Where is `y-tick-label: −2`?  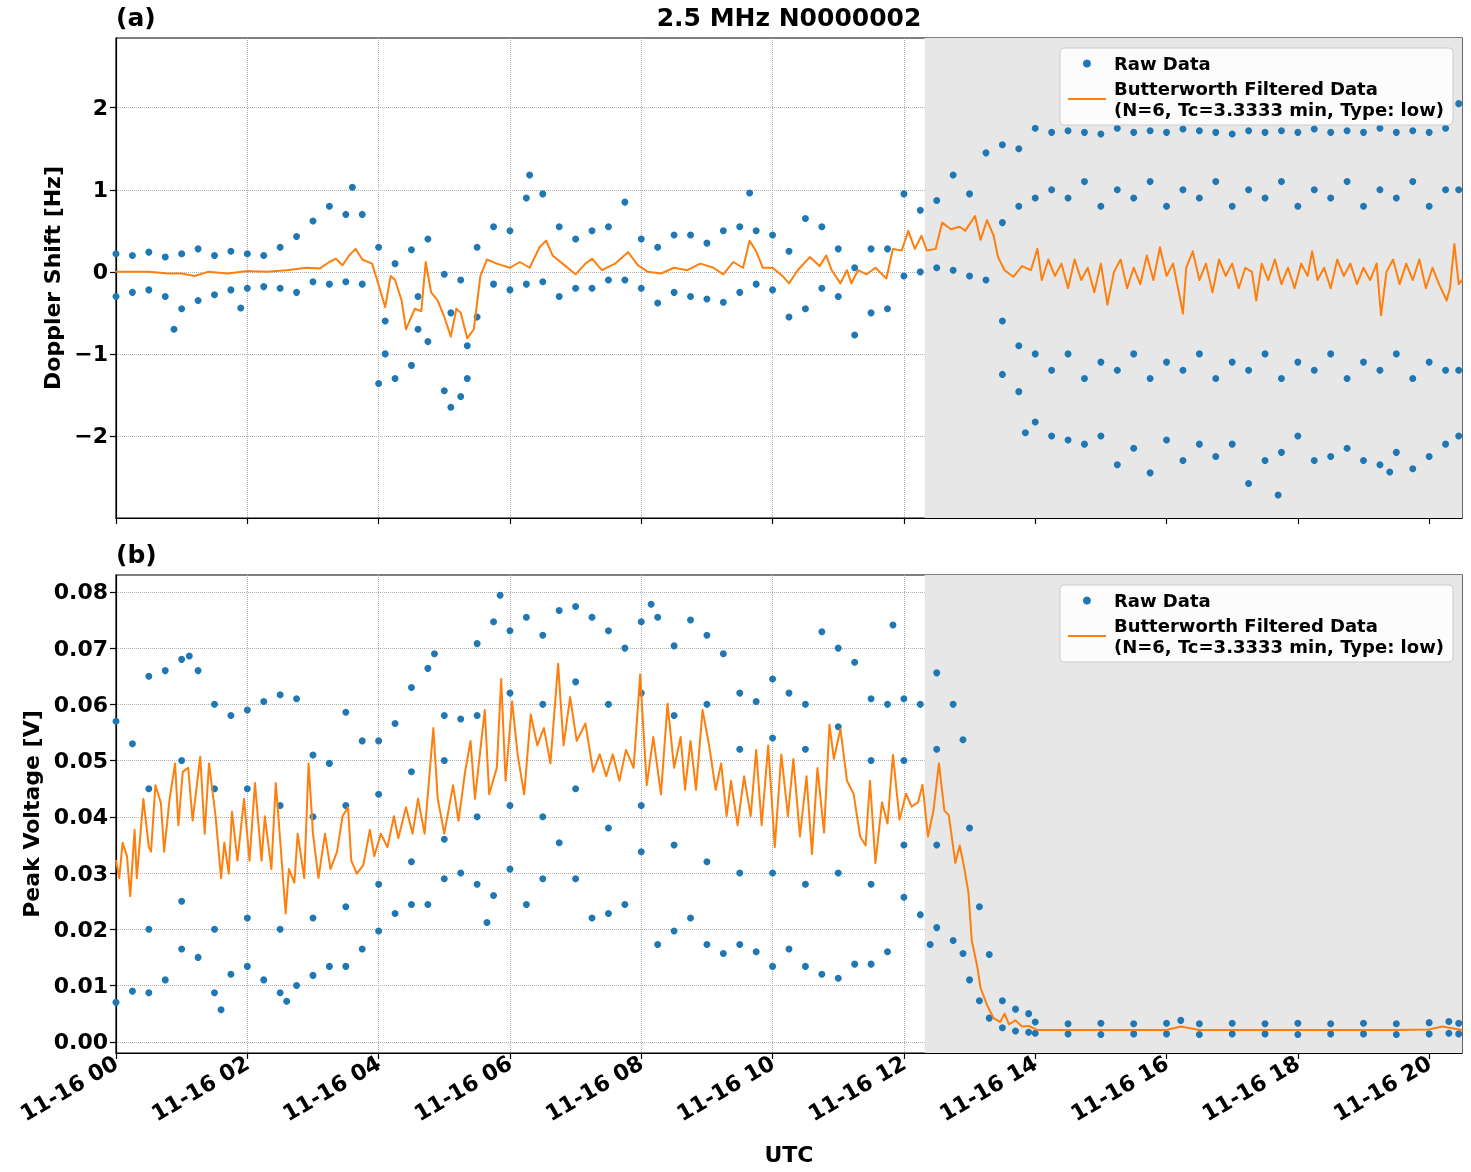
y-tick-label: −2 is located at coordinates (91, 436).